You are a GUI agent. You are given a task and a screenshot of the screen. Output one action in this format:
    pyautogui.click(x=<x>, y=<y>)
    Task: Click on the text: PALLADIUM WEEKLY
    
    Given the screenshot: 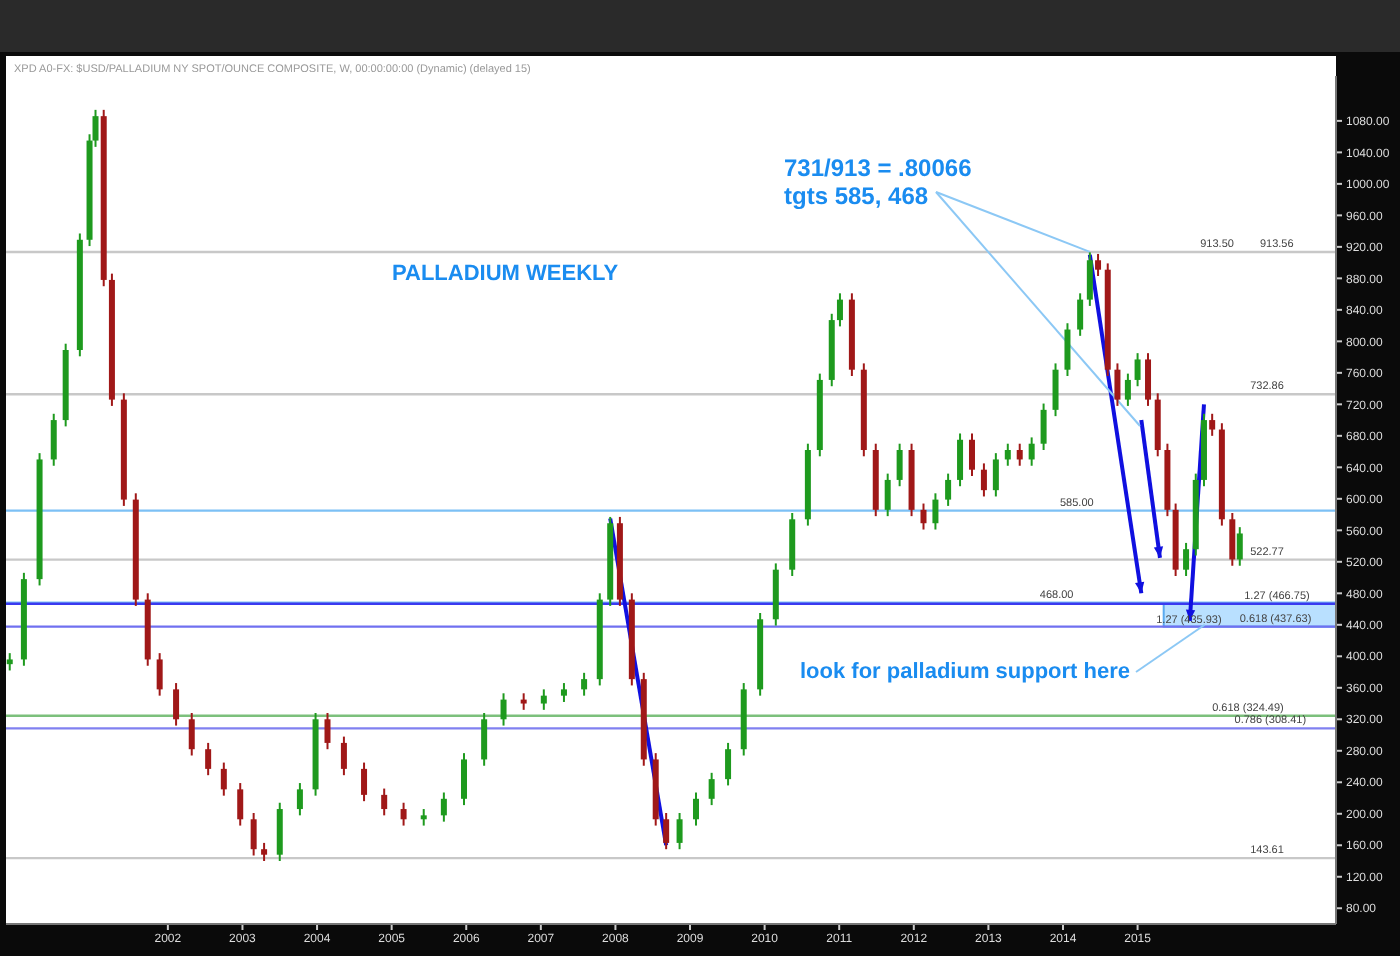 What is the action you would take?
    pyautogui.click(x=506, y=274)
    